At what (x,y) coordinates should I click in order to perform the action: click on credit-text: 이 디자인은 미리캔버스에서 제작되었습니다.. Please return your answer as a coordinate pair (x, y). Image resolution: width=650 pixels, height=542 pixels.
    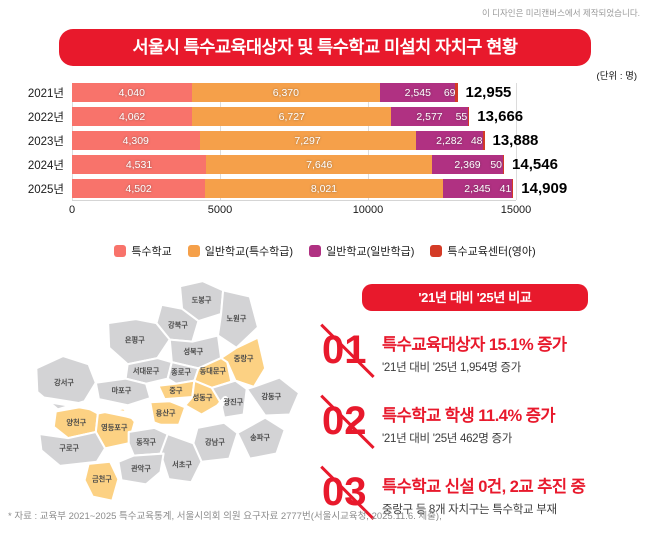
    Looking at the image, I should click on (560, 13).